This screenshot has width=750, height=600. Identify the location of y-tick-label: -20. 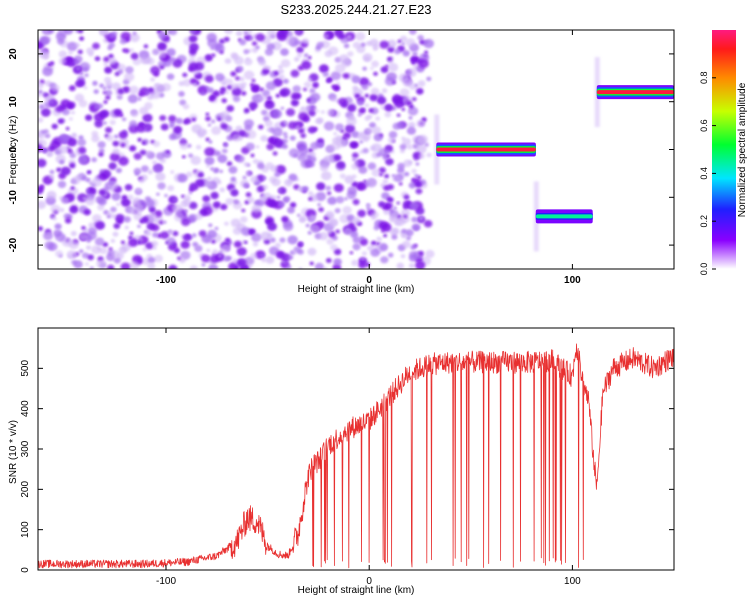
(13, 244).